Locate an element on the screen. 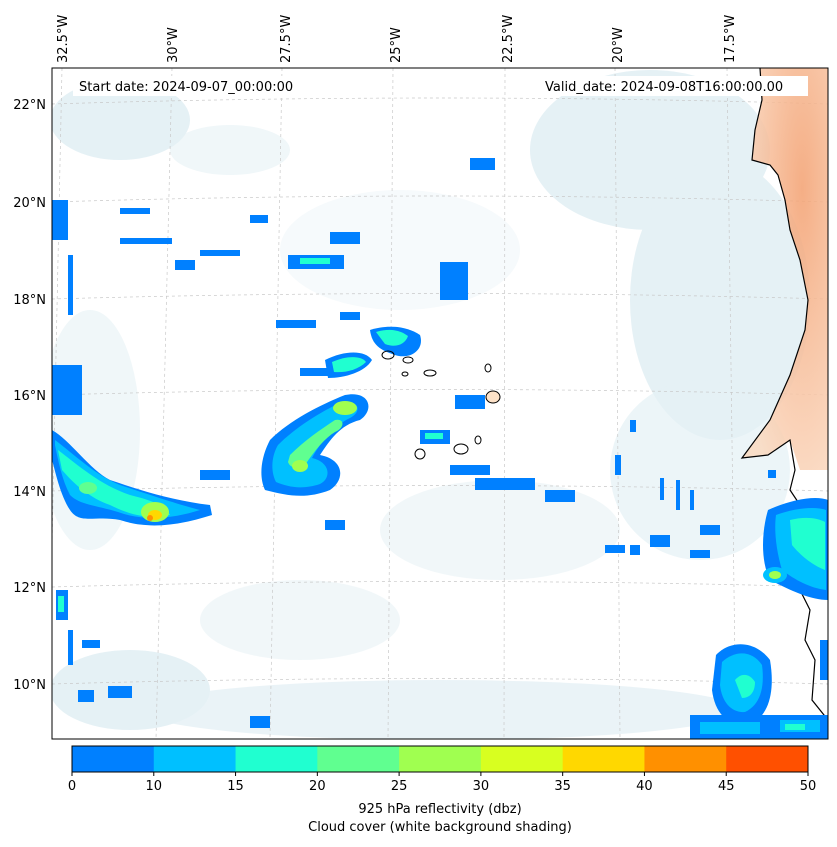  lon-label: 27.5°W is located at coordinates (286, 39).